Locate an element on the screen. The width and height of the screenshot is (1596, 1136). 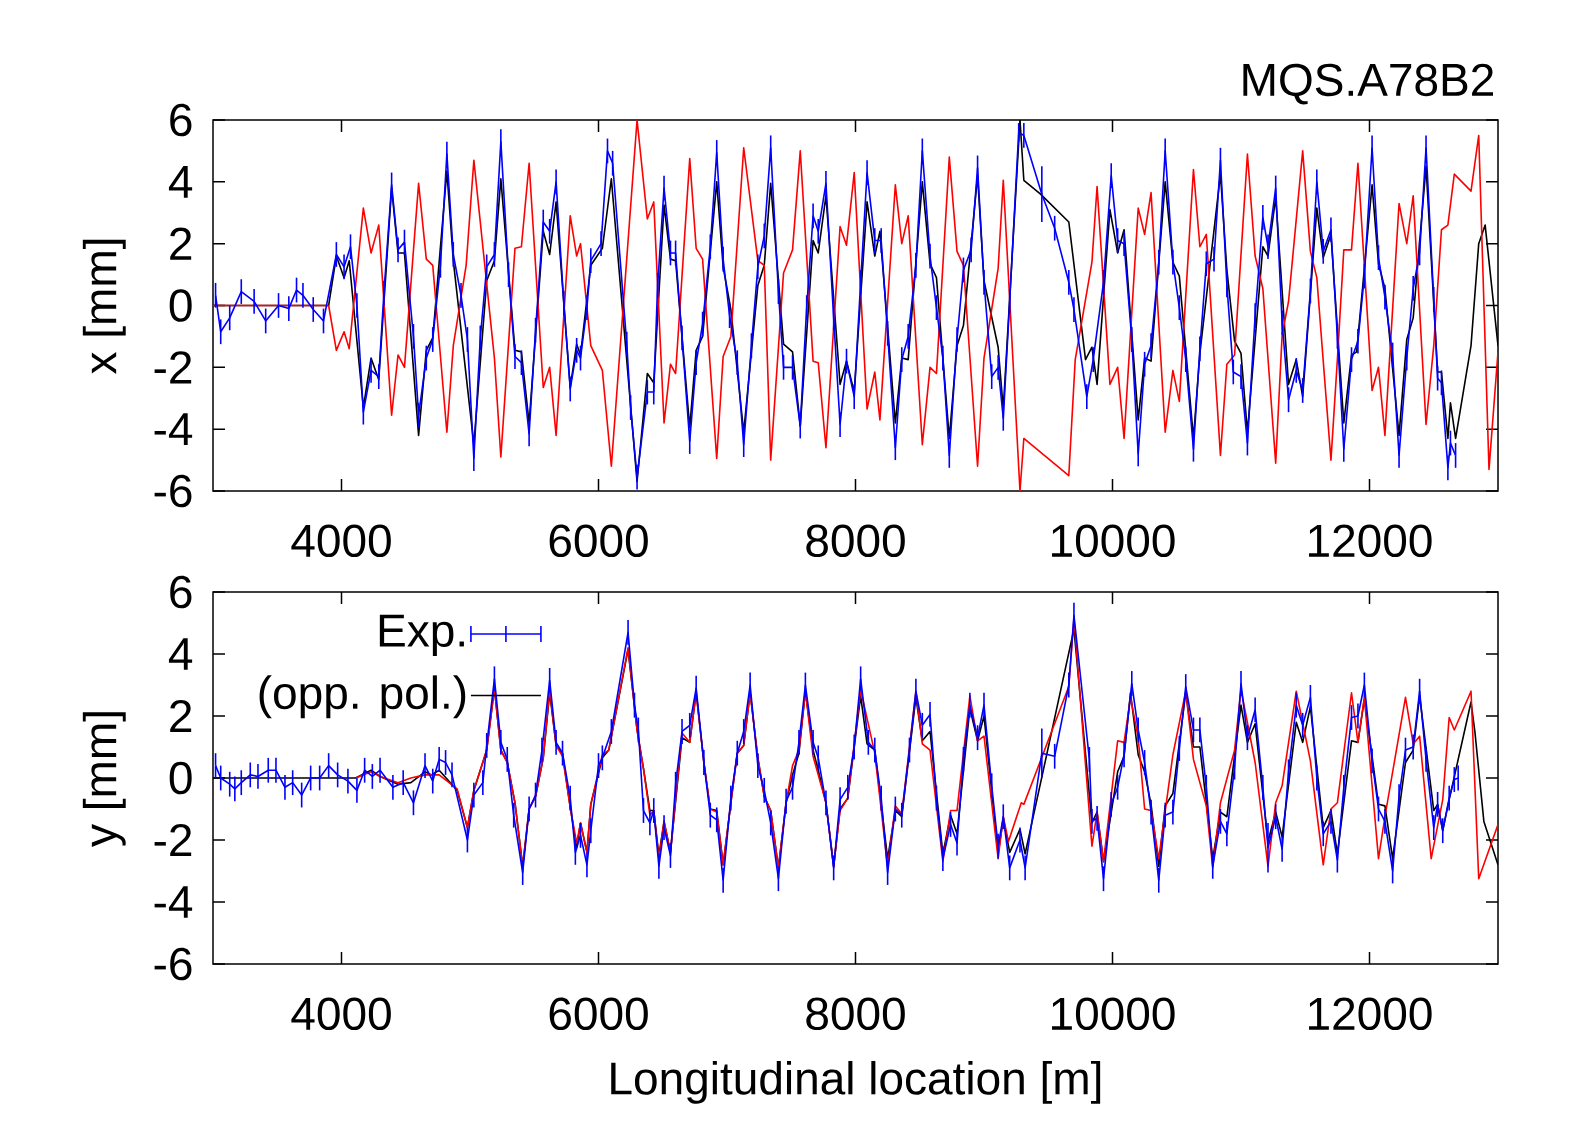
legend-label: Exp. is located at coordinates (421, 635).